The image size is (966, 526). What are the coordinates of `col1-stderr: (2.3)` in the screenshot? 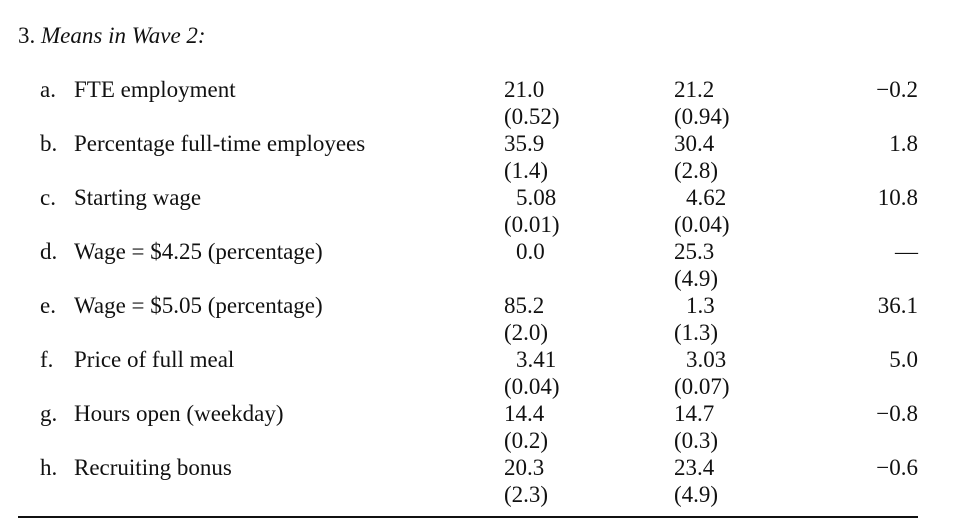 It's located at (526, 494).